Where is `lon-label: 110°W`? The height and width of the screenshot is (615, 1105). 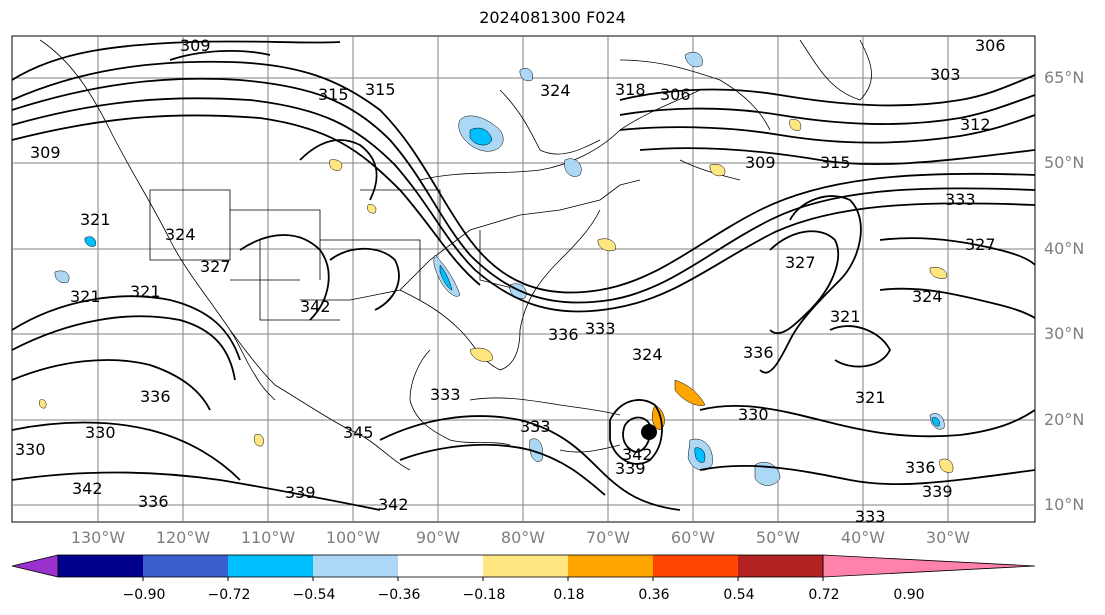 lon-label: 110°W is located at coordinates (268, 537).